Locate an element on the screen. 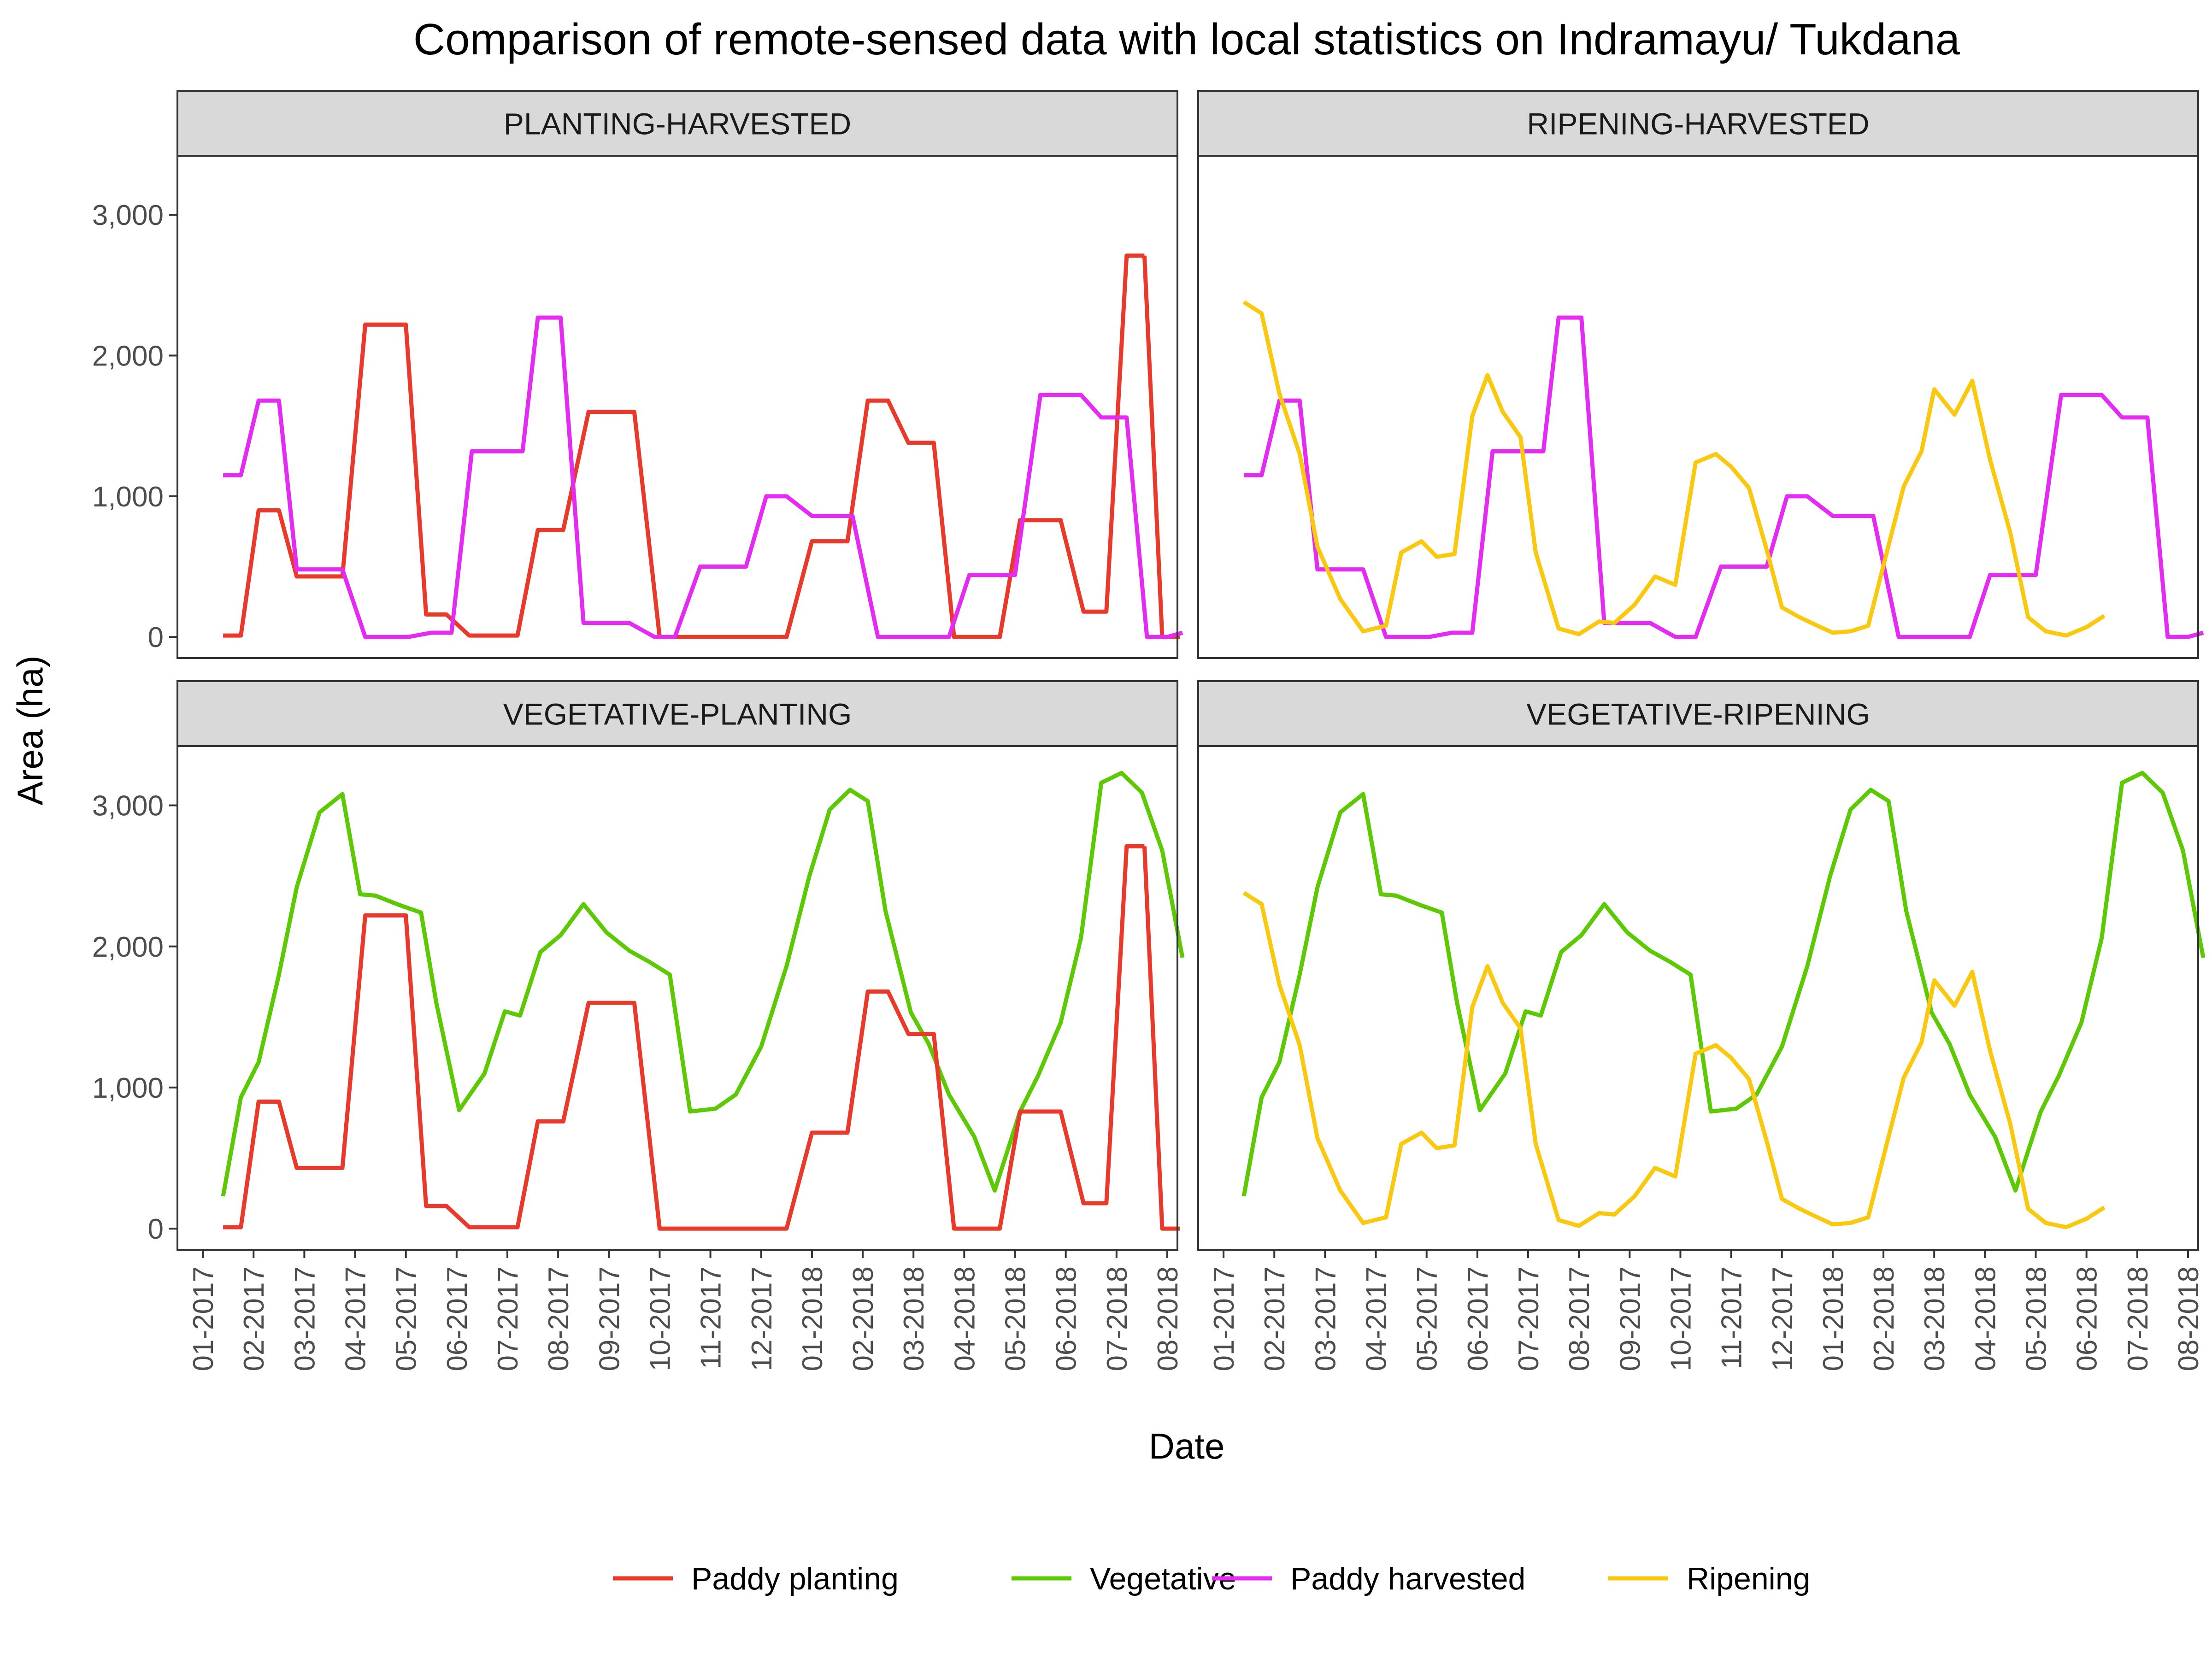 The width and height of the screenshot is (2212, 1659). panel-strip-label: RIPENING-HARVESTED is located at coordinates (1698, 124).